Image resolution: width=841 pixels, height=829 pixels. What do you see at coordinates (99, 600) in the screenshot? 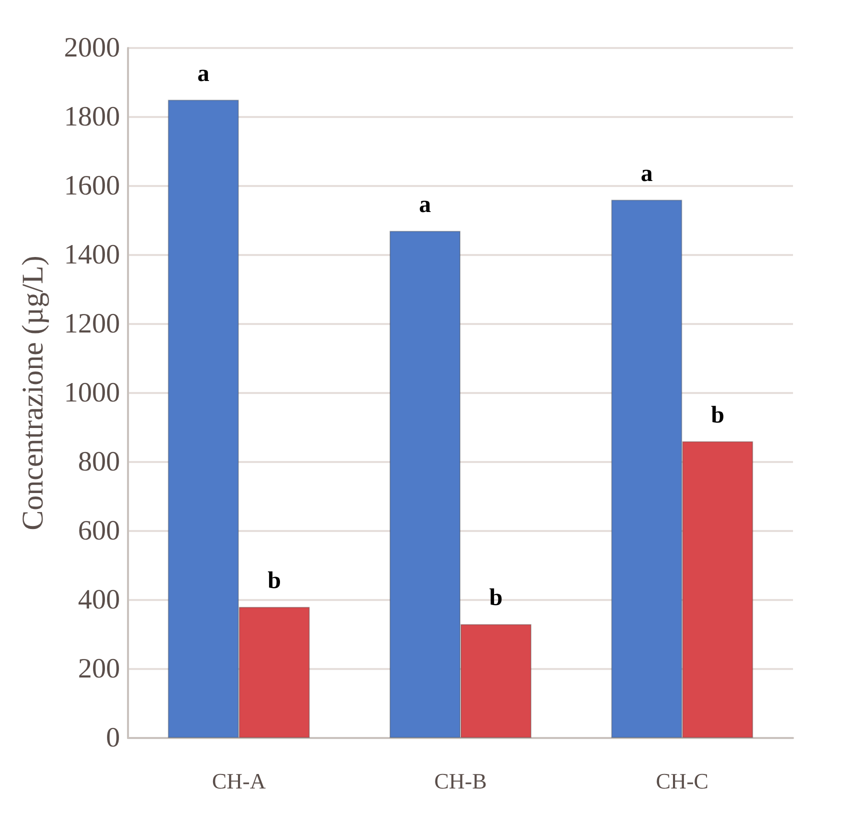
I see `y-tick-label: 400` at bounding box center [99, 600].